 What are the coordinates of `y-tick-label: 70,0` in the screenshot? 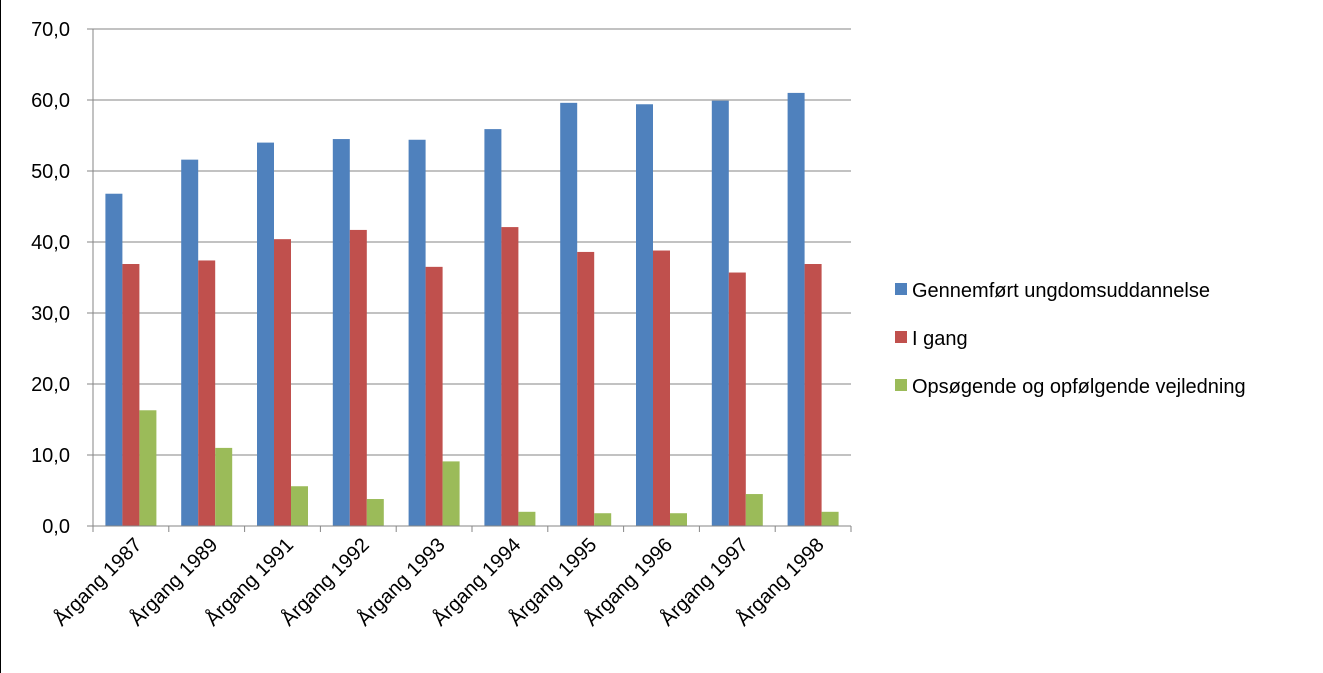 It's located at (50, 30).